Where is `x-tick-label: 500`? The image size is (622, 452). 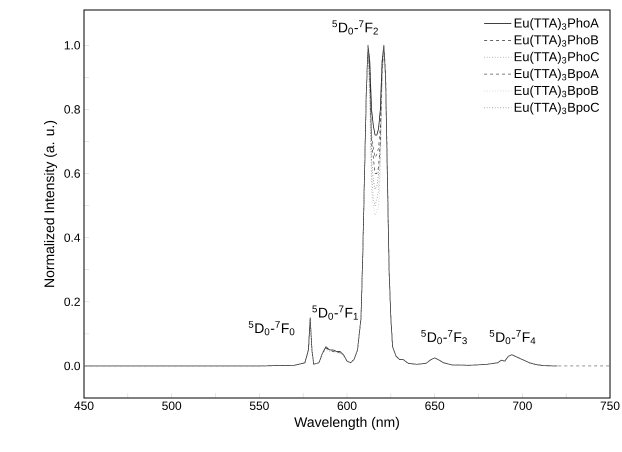 x-tick-label: 500 is located at coordinates (172, 406).